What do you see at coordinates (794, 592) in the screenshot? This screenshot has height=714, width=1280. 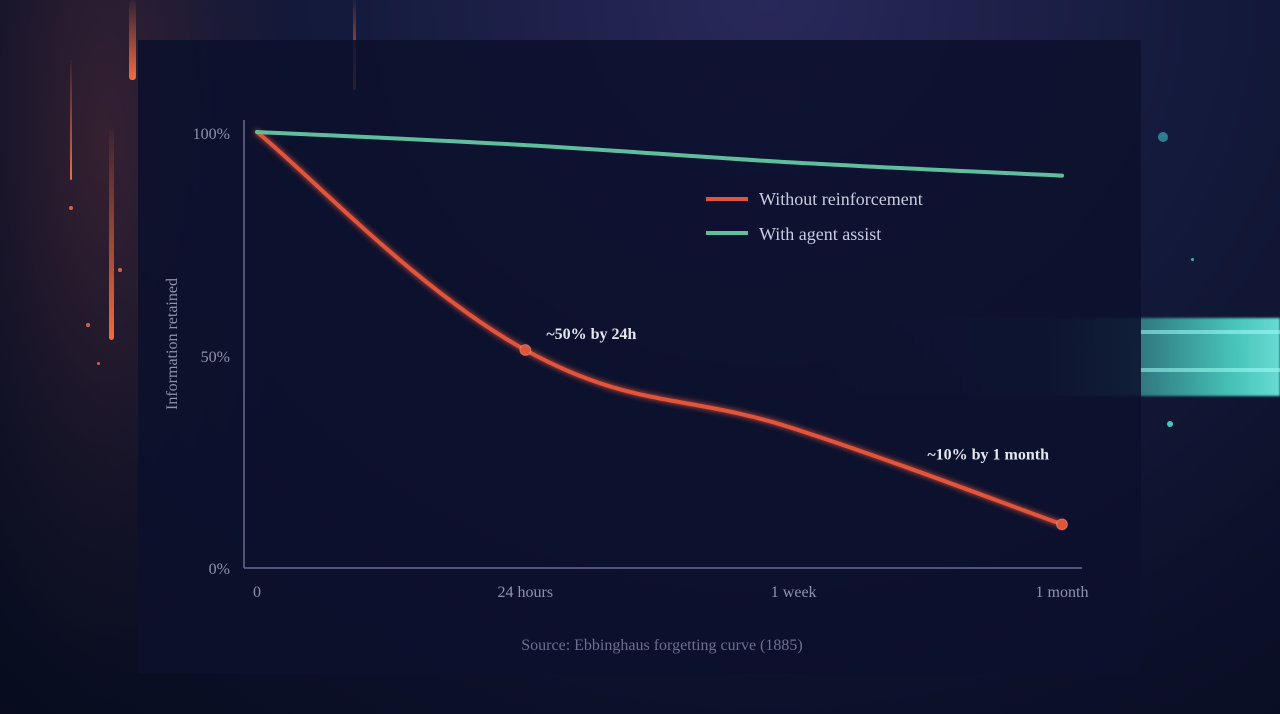 I see `x-tick-label: 1 week` at bounding box center [794, 592].